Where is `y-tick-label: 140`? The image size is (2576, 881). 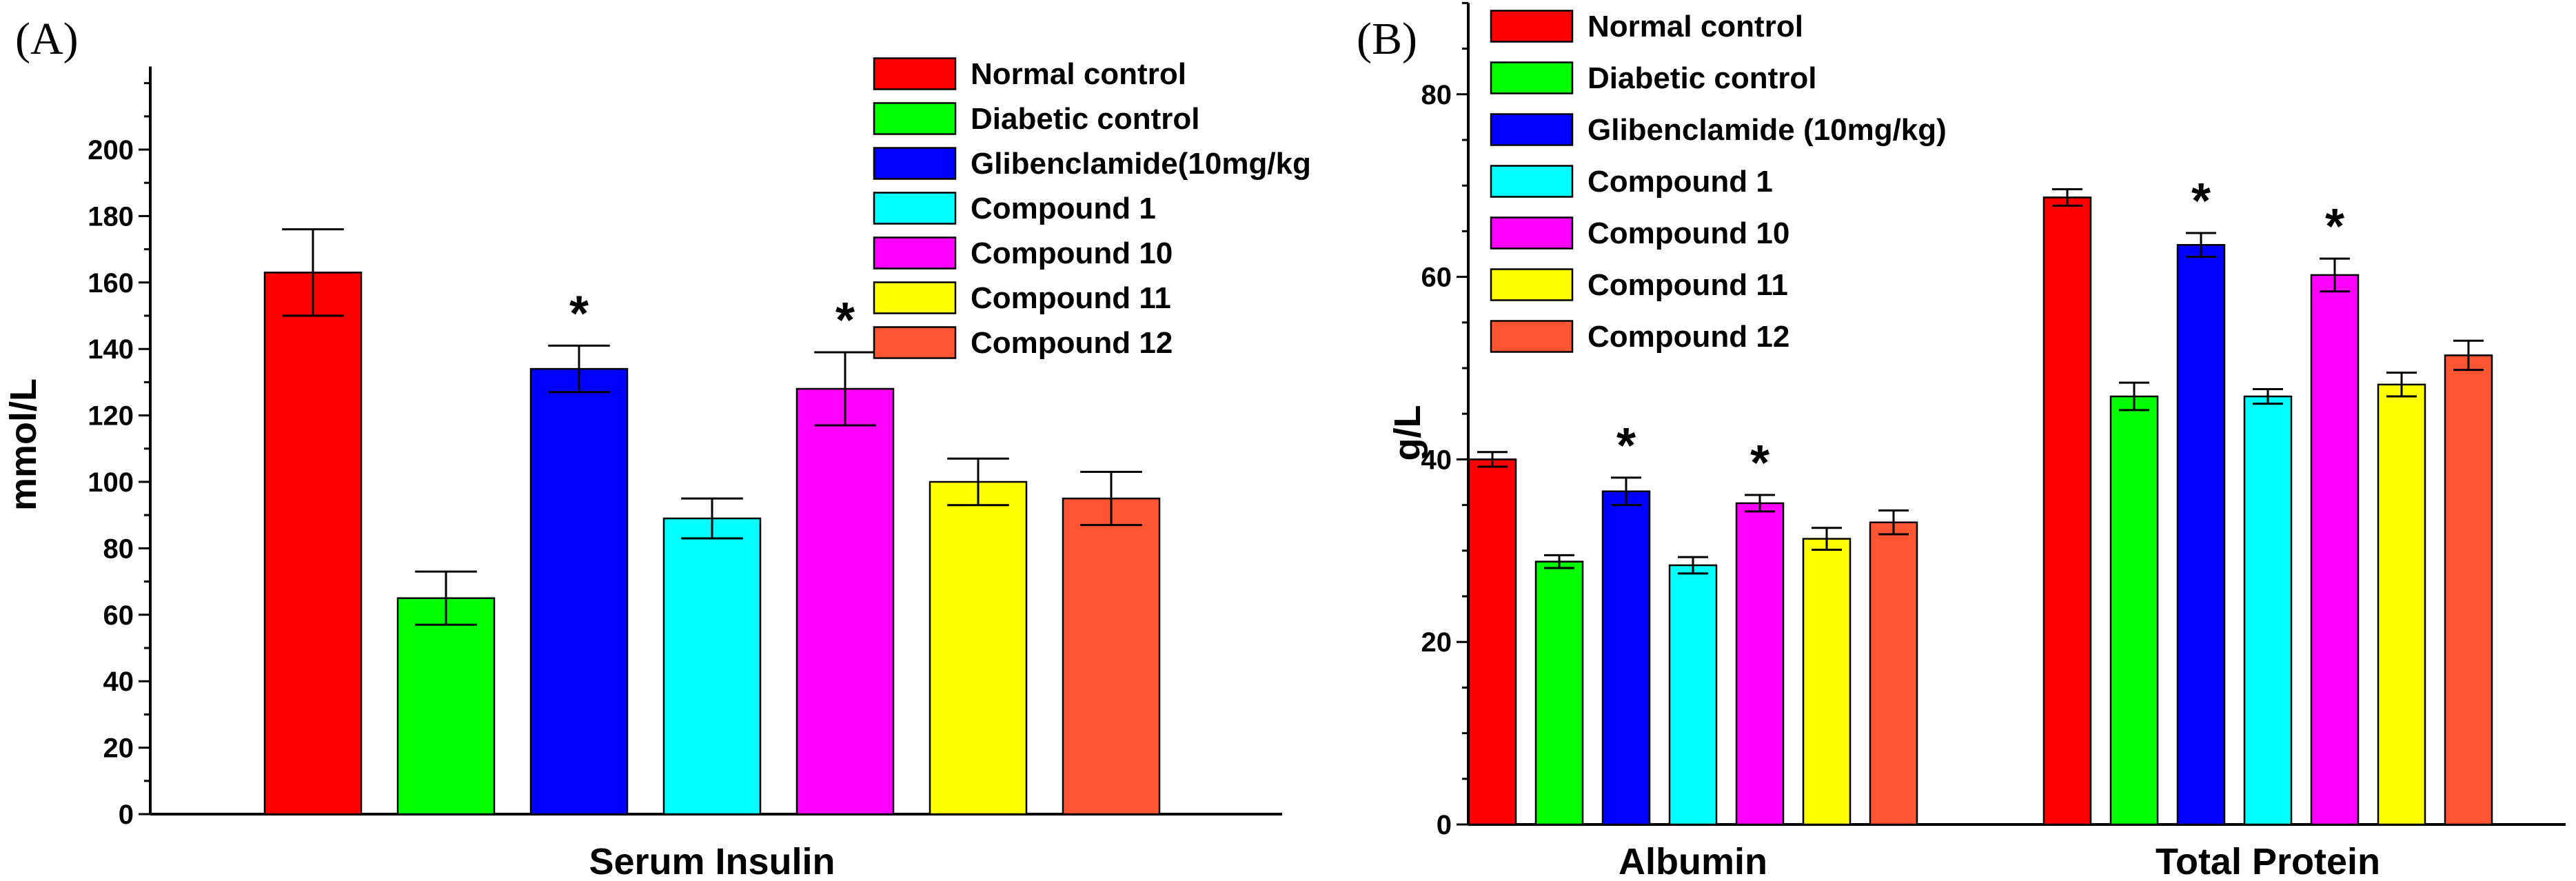 y-tick-label: 140 is located at coordinates (111, 349).